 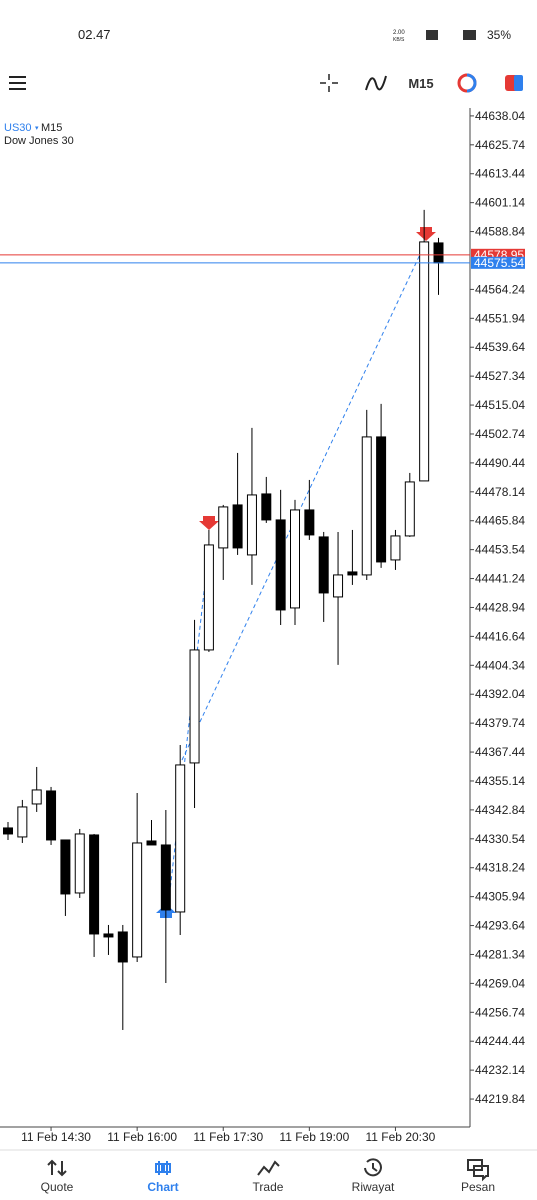 What do you see at coordinates (142, 1137) in the screenshot?
I see `x-tick-label: 11 Feb 16:00` at bounding box center [142, 1137].